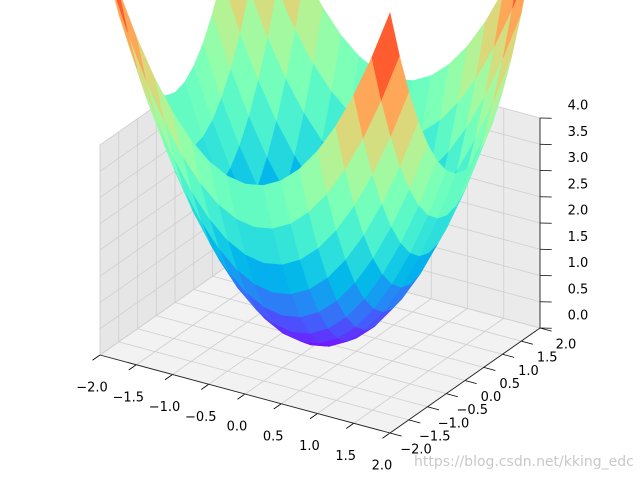 The height and width of the screenshot is (480, 640). What do you see at coordinates (578, 132) in the screenshot?
I see `z-tick-label: 3.5` at bounding box center [578, 132].